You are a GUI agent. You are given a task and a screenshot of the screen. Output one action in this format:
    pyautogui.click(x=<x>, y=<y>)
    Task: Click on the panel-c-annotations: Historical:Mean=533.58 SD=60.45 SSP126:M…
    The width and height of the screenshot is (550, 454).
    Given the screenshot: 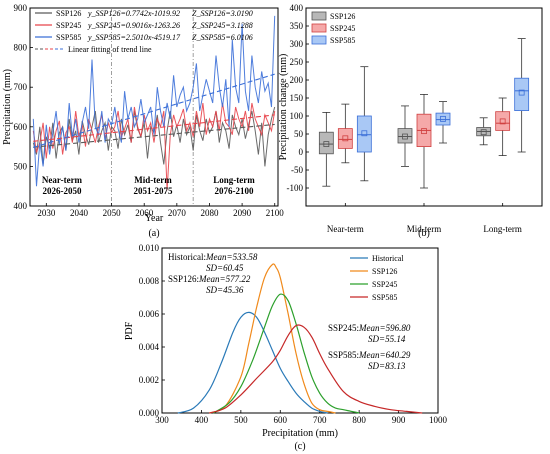 What is the action you would take?
    pyautogui.click(x=289, y=311)
    